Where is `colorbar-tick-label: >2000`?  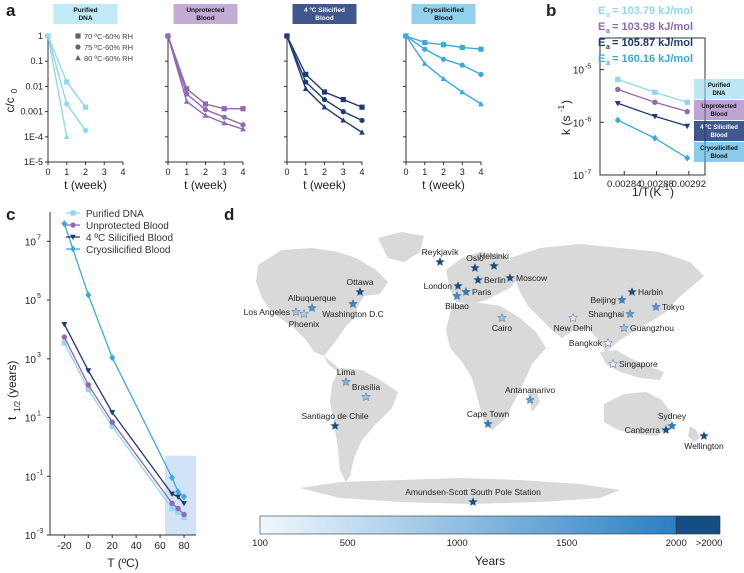 colorbar-tick-label: >2000 is located at coordinates (709, 543).